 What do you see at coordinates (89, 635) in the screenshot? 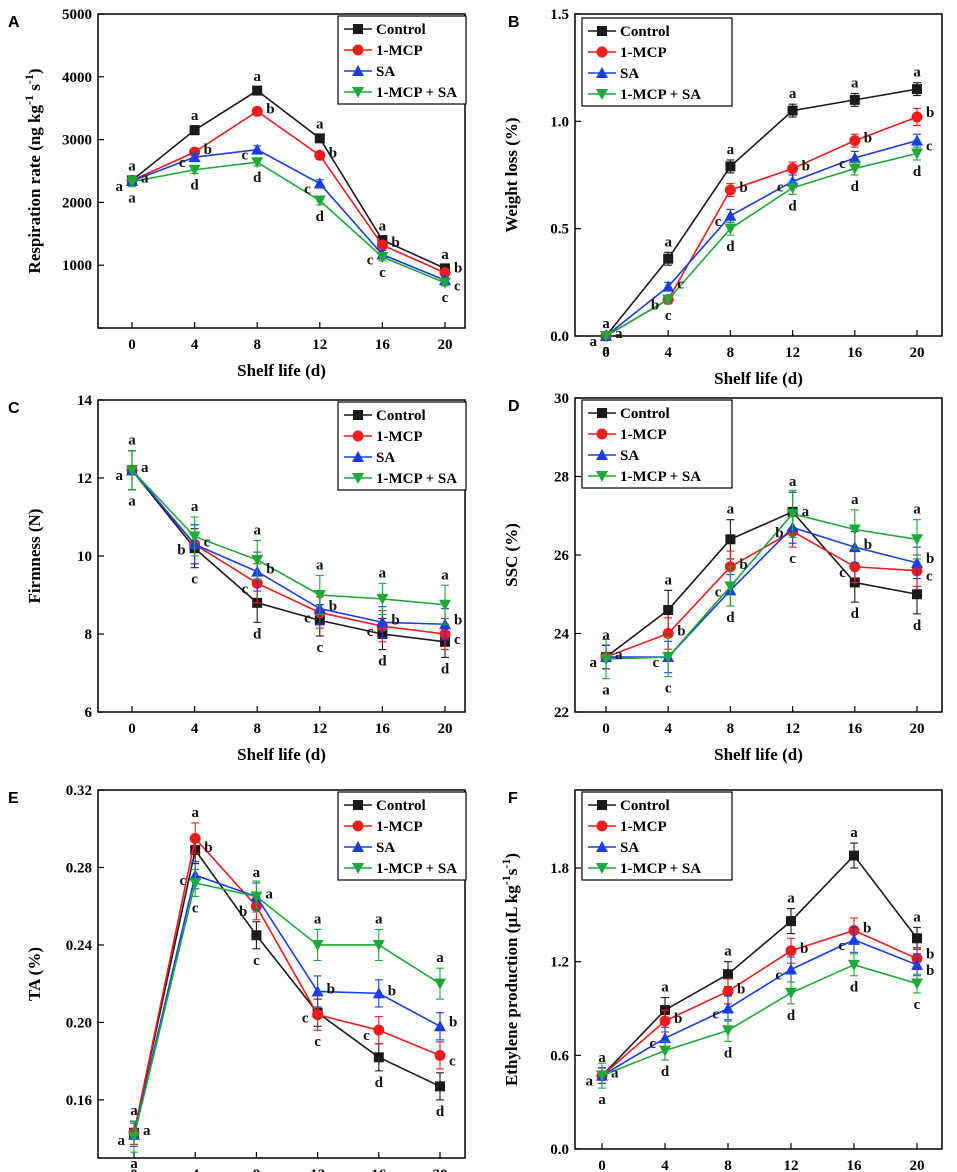
I see `y-tick-label: 8` at bounding box center [89, 635].